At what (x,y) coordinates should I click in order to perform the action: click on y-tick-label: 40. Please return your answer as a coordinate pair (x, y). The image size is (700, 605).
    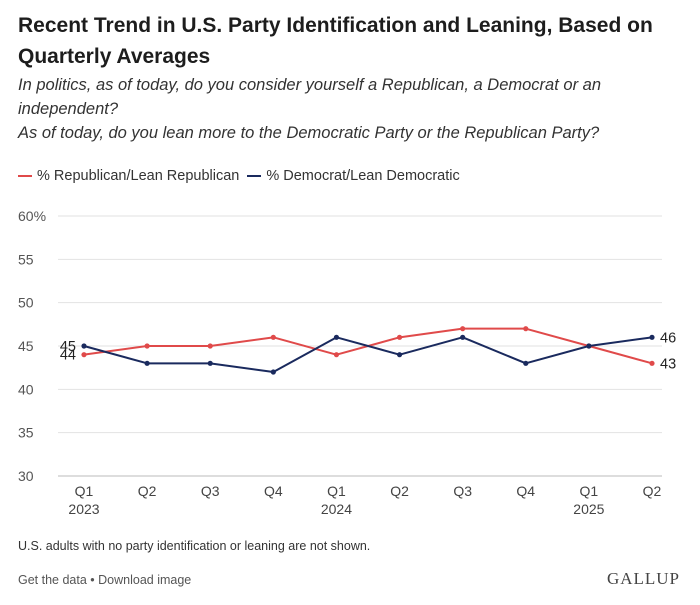
    Looking at the image, I should click on (26, 389).